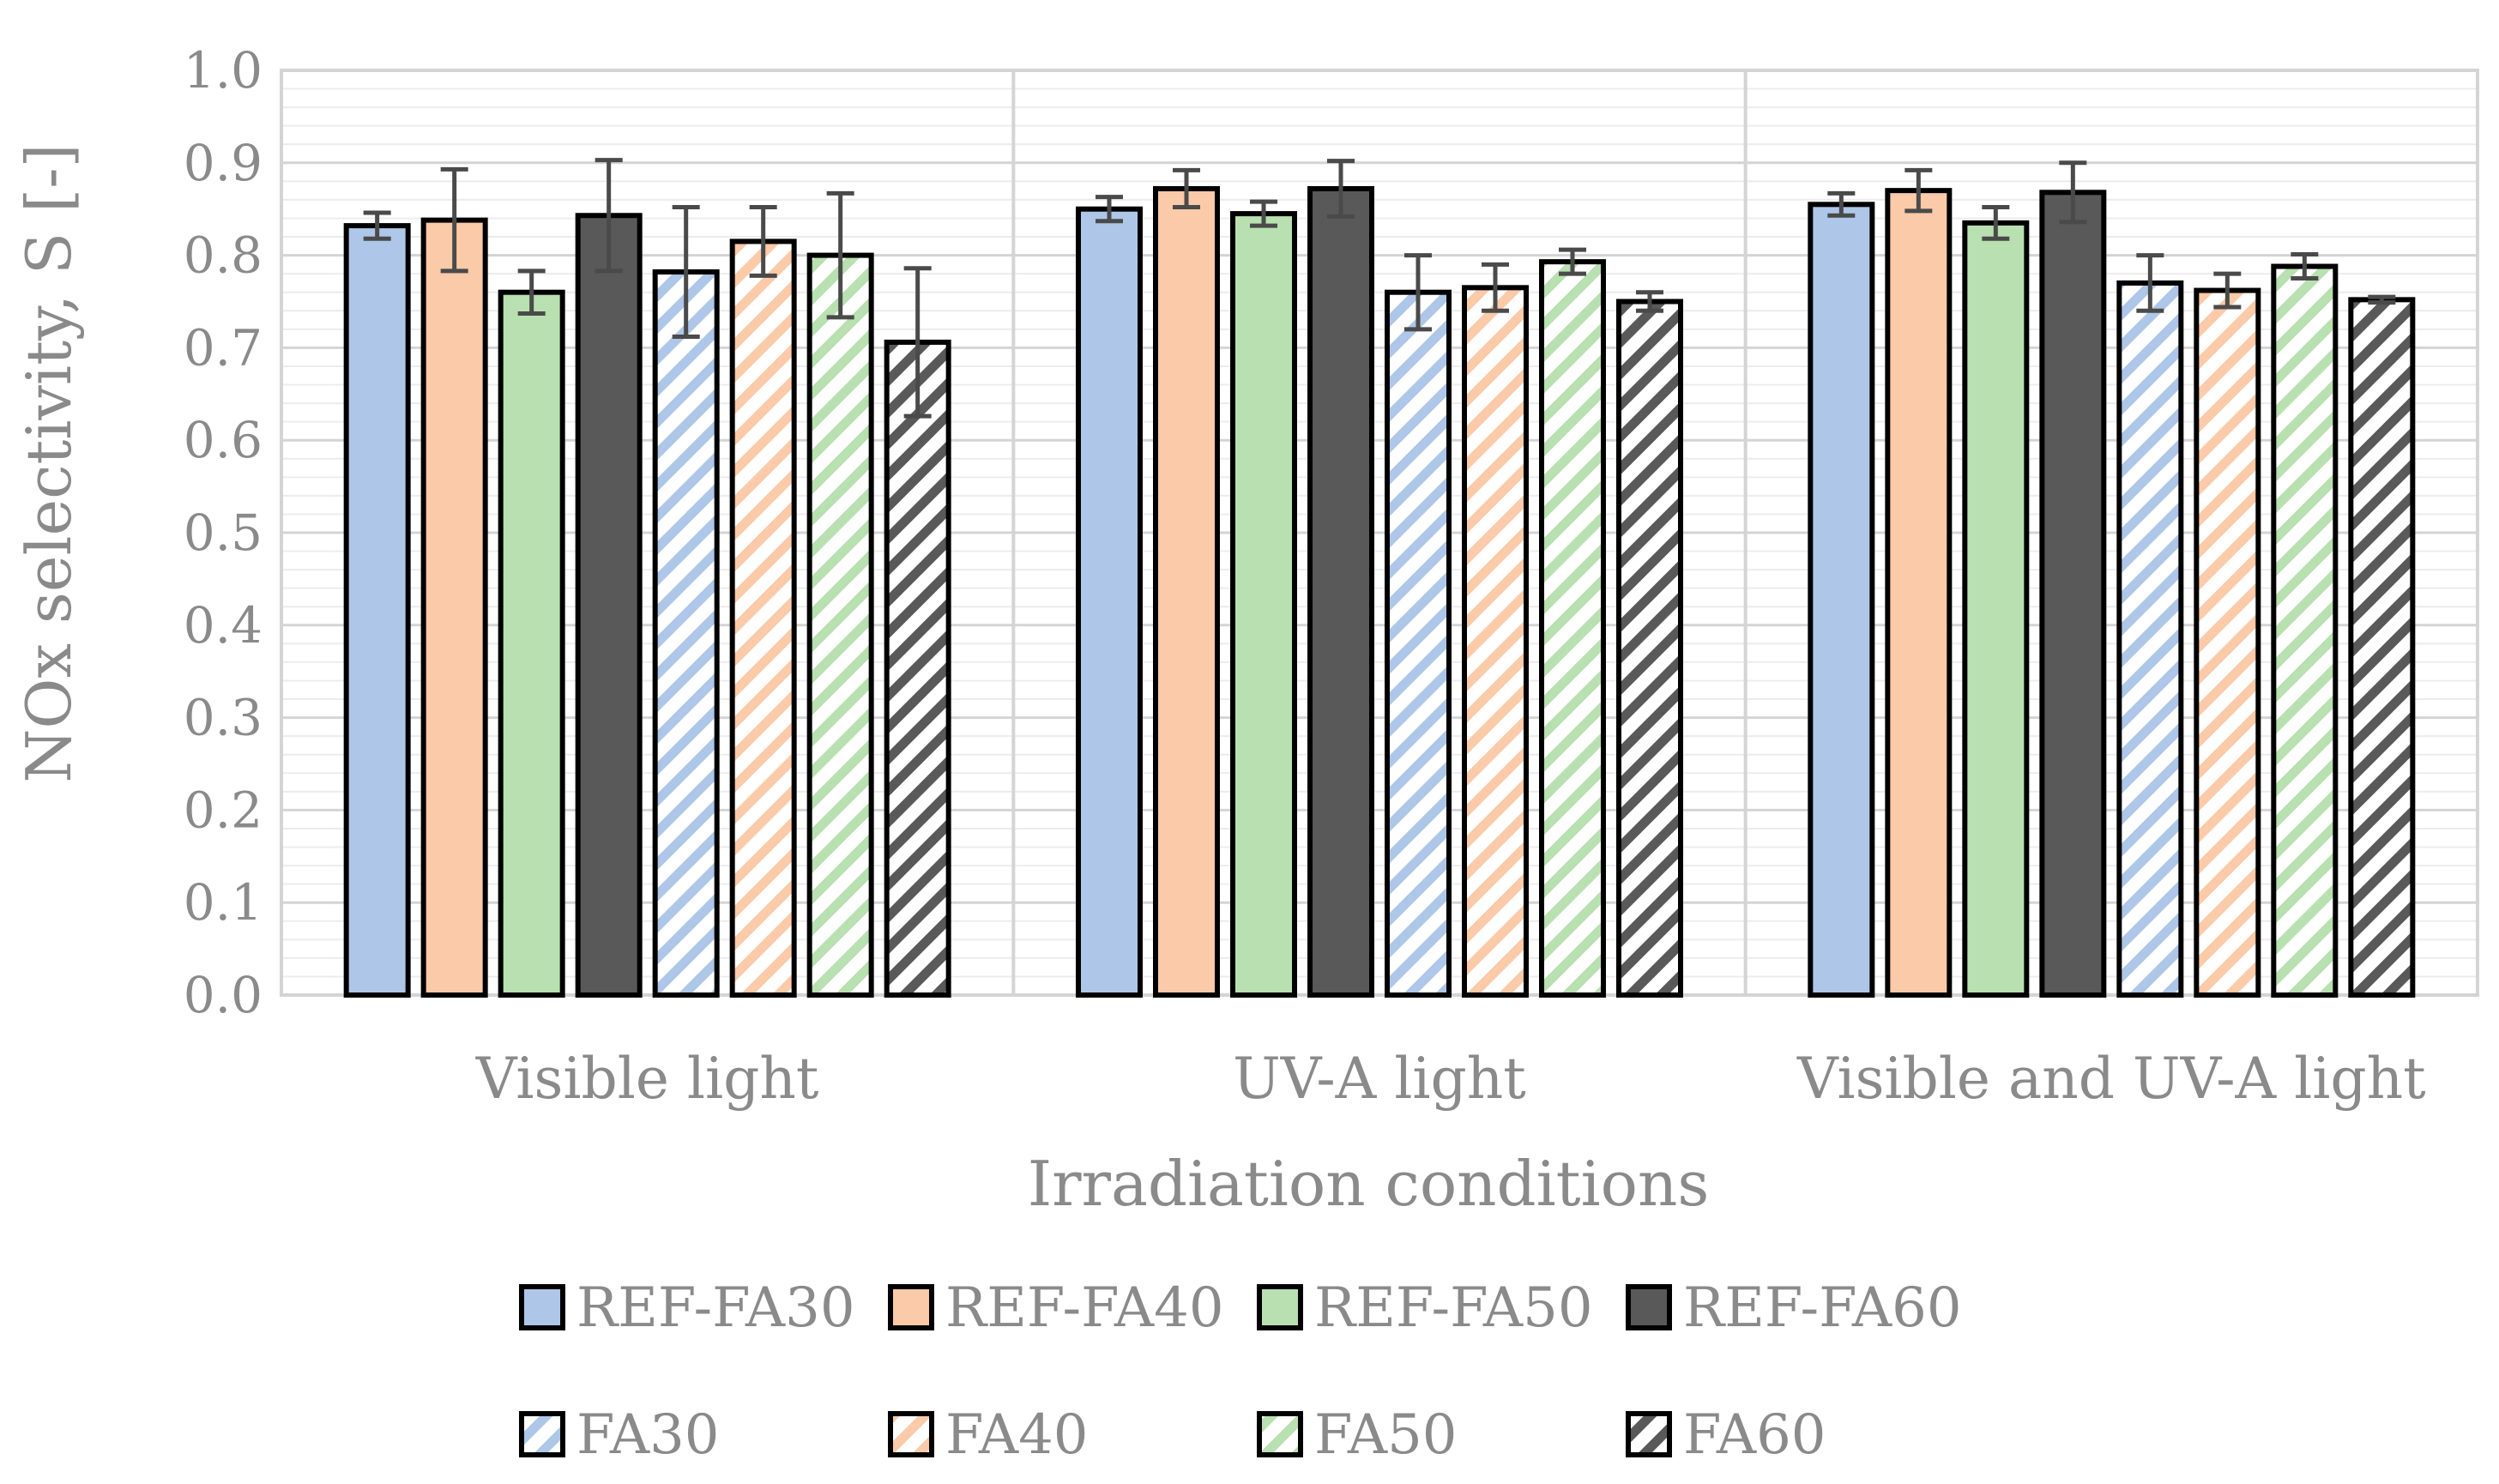 The width and height of the screenshot is (2499, 1484). Describe the element at coordinates (1379, 1079) in the screenshot. I see `x-category-label: UV-A light` at that location.